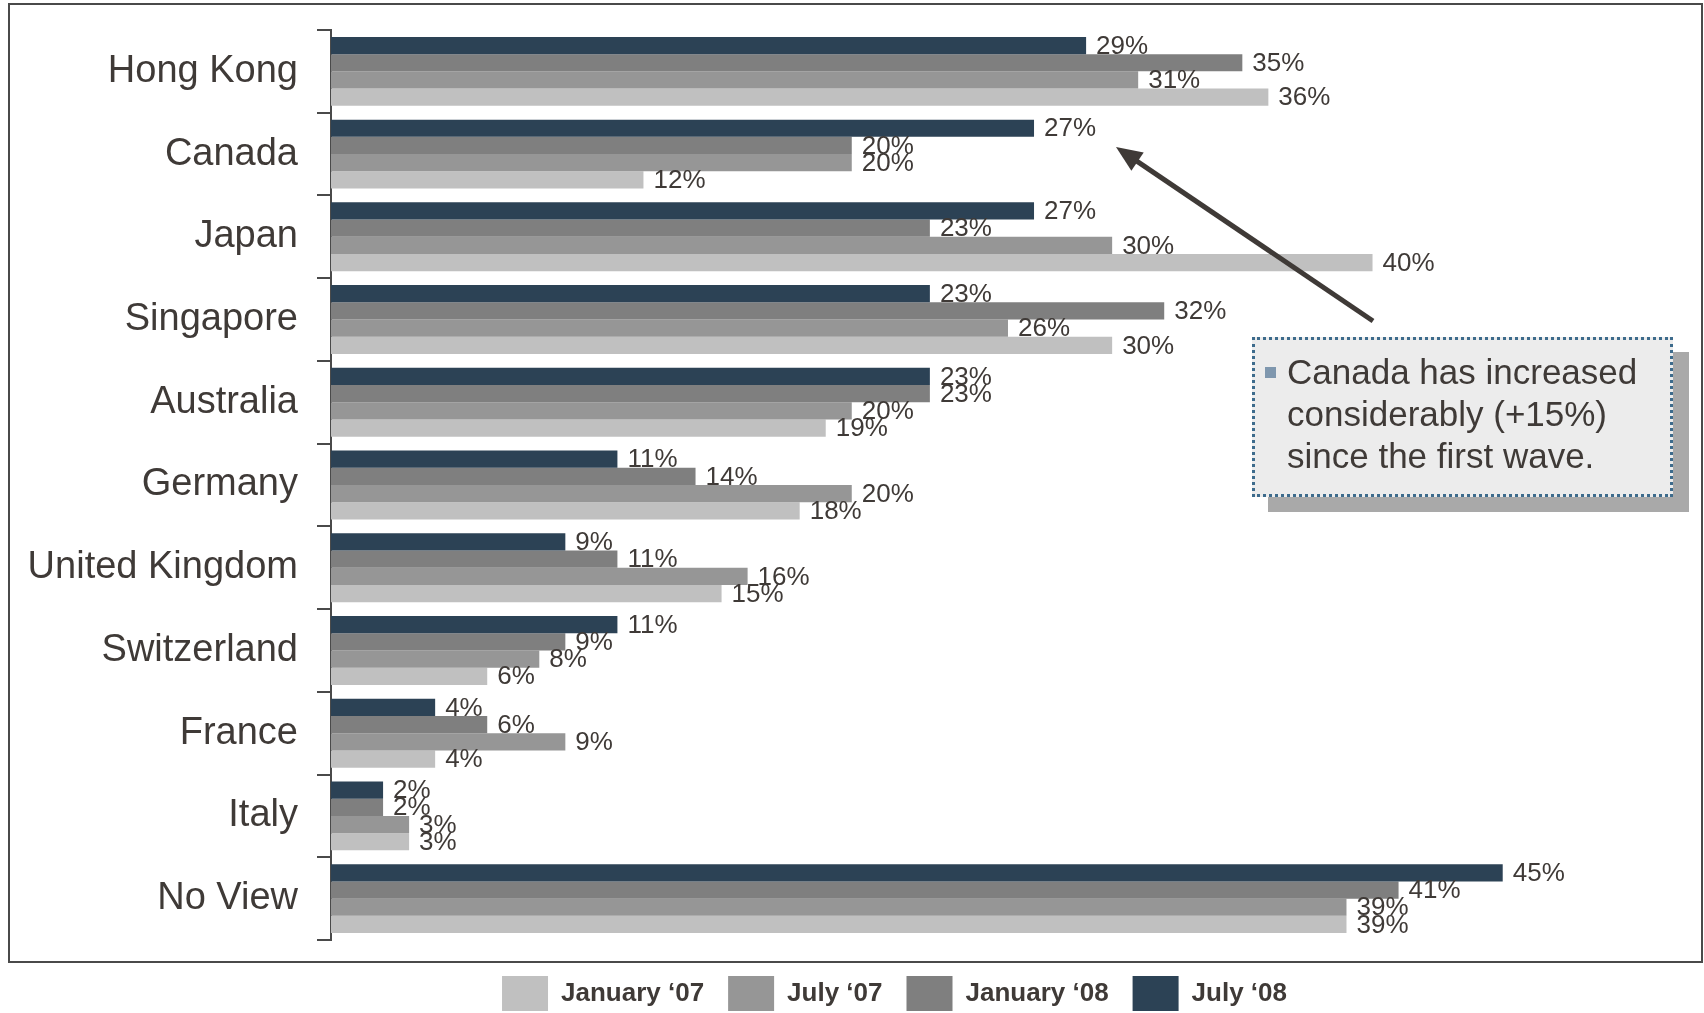 This screenshot has height=1013, width=1704. I want to click on y-tick-label: Italy, so click(263, 813).